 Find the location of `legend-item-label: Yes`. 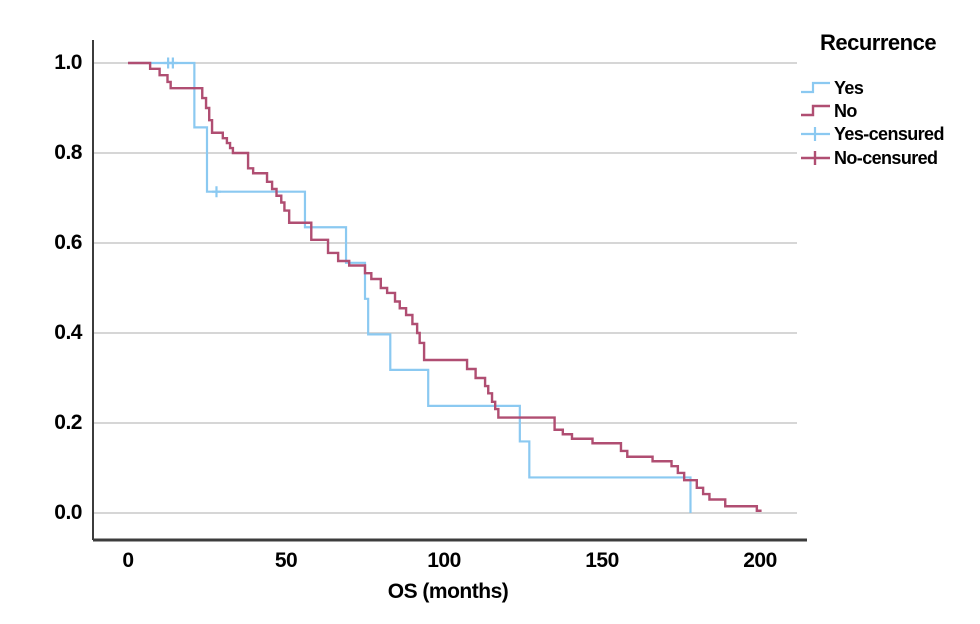

legend-item-label: Yes is located at coordinates (849, 88).